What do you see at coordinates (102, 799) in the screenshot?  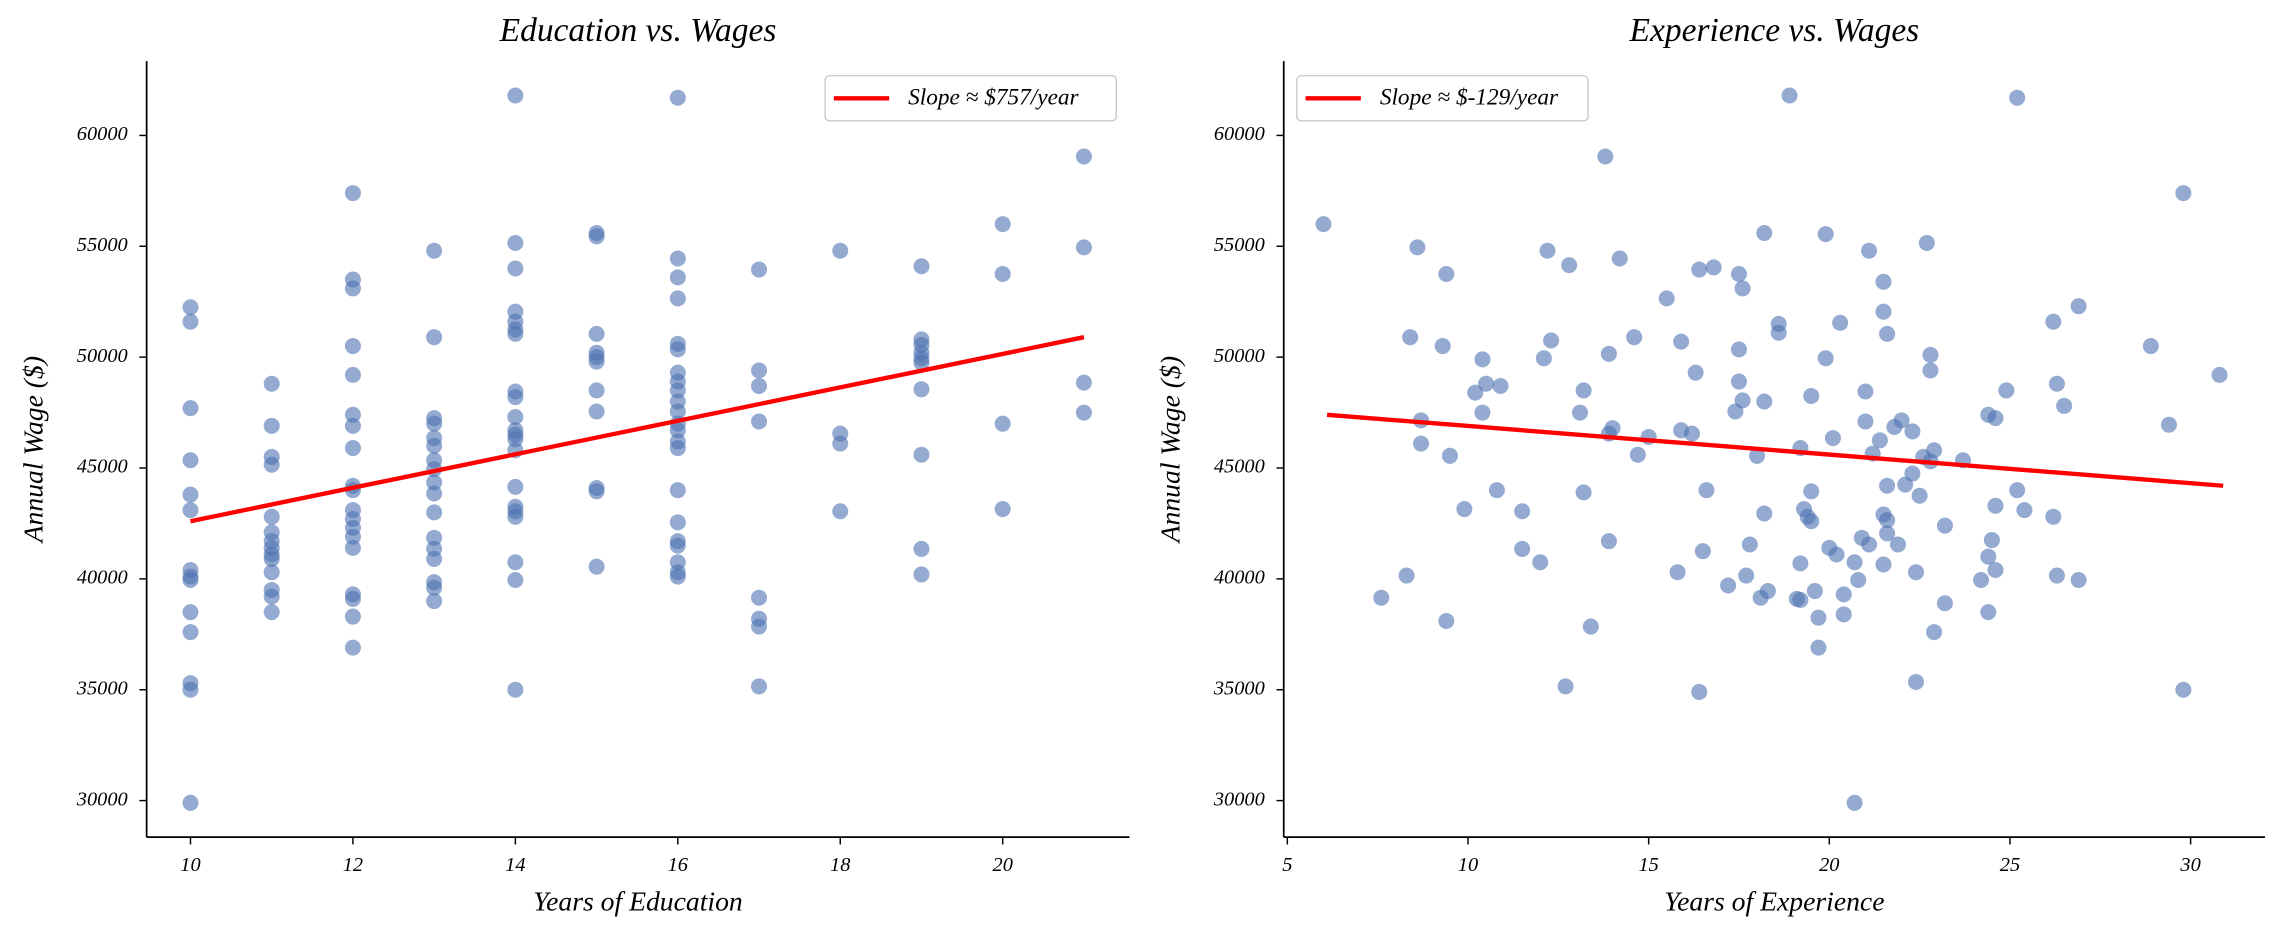 I see `y-tick-label: 30000` at bounding box center [102, 799].